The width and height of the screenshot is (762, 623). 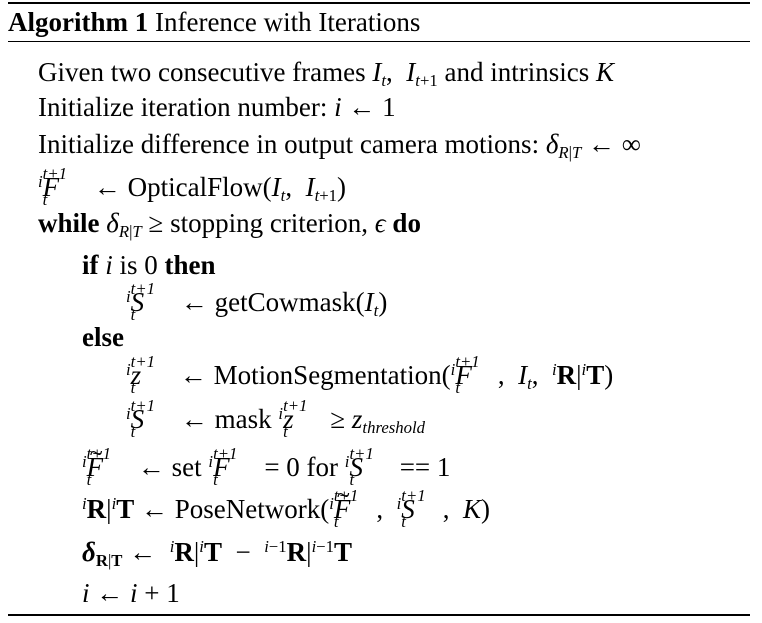 I want to click on line-delta-update: δR|T ← iR|iT − i−1R|i−1T, so click(x=217, y=553).